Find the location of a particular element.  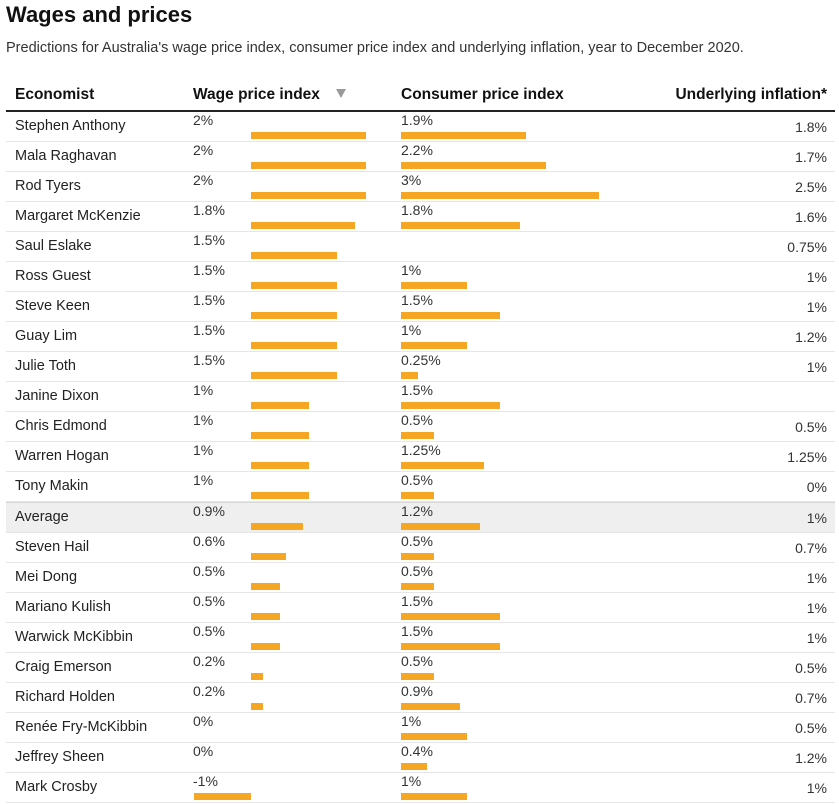

economist-name: Renée Fry-McKibbin is located at coordinates (81, 727).